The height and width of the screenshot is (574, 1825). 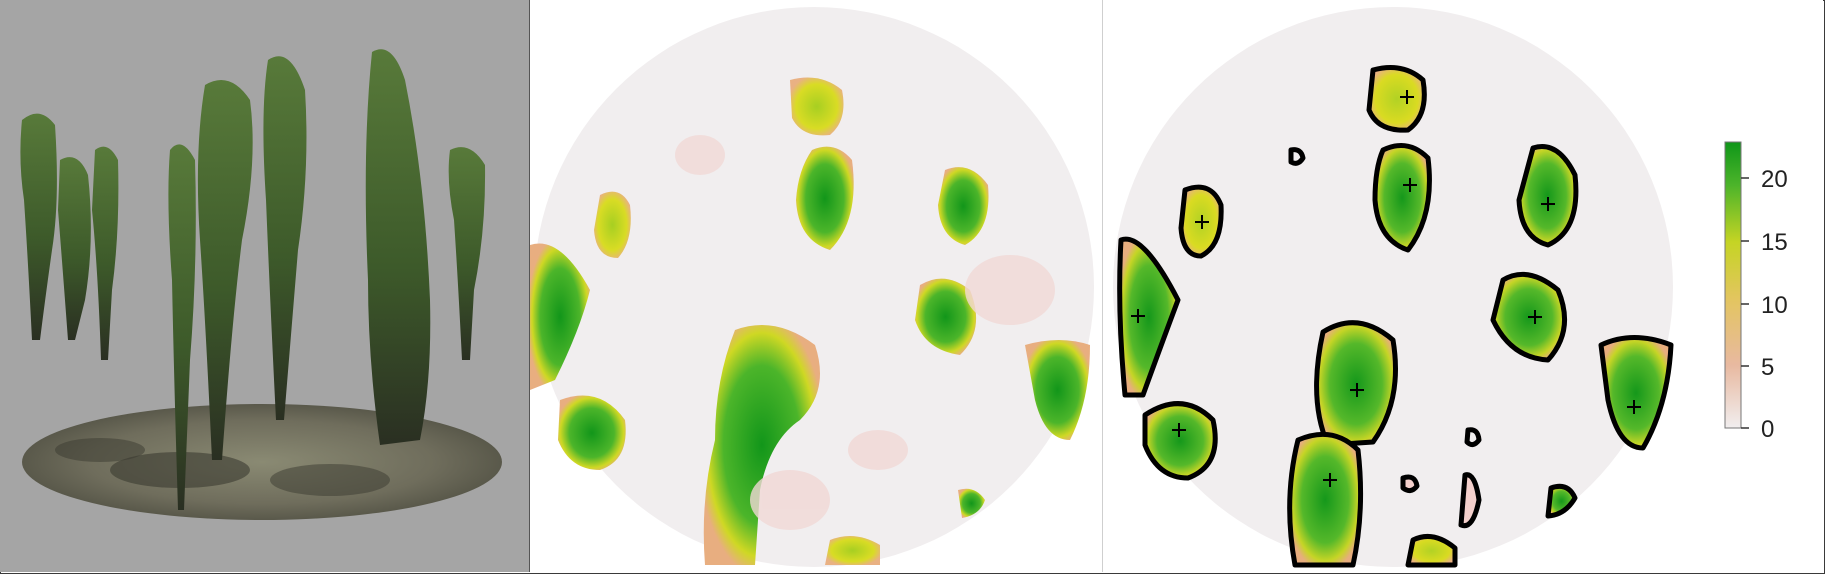 I want to click on legend-tick-15: 15, so click(x=1774, y=242).